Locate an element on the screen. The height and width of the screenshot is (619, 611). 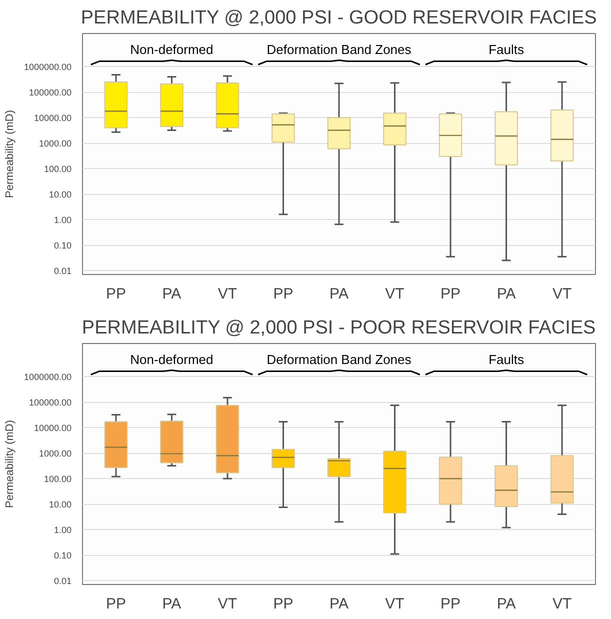
chart-title: PERMEABILITY @ 2,000 PSI - POOR RESERVOIR FACIES is located at coordinates (339, 328).